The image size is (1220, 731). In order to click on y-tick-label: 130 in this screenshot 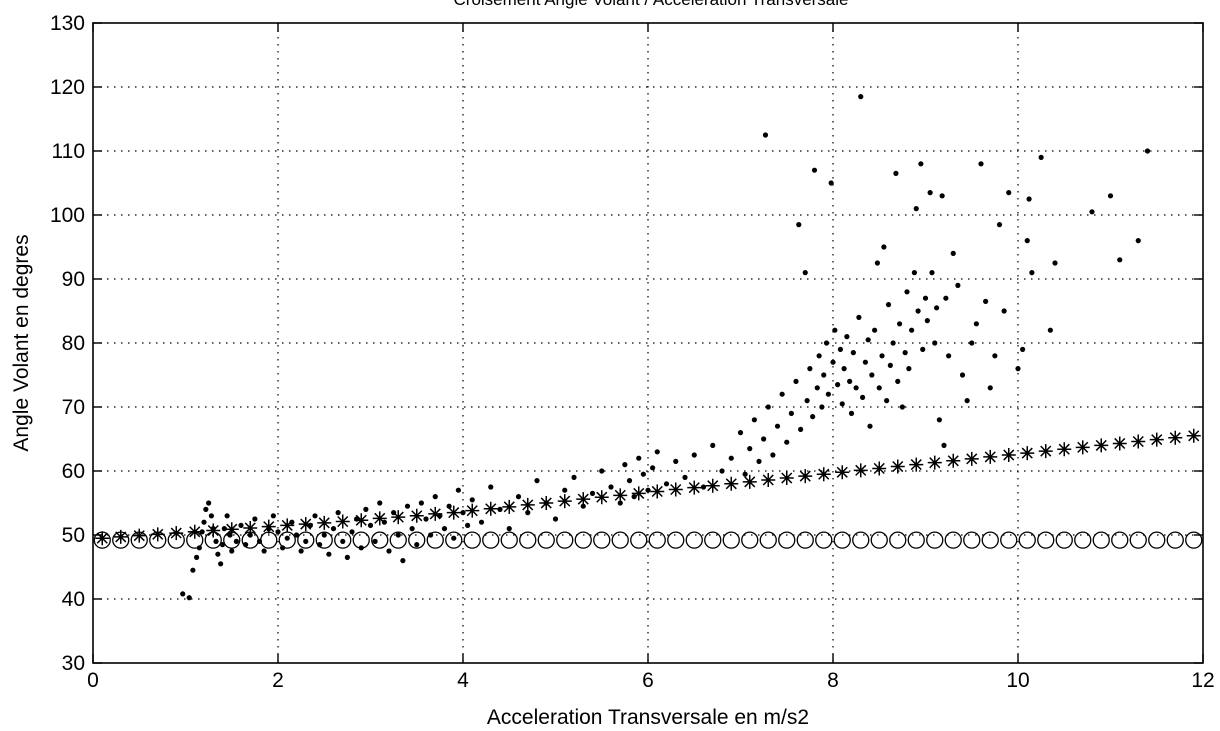, I will do `click(67, 23)`.